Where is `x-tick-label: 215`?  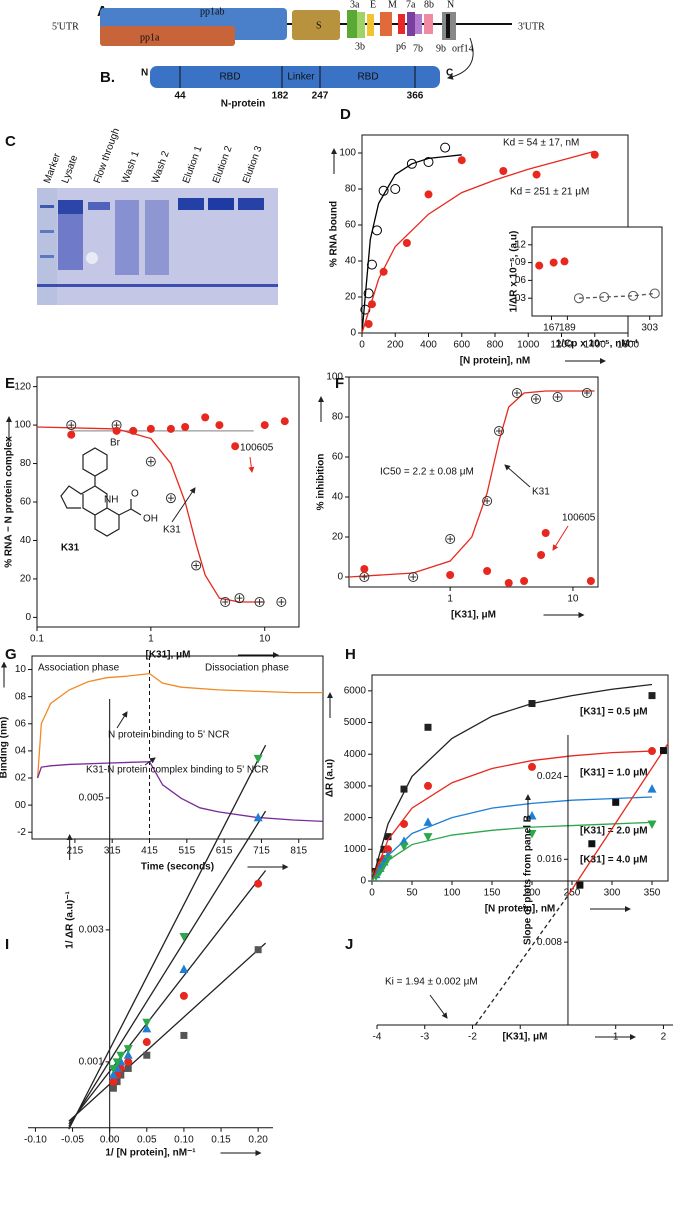
x-tick-label: 215 is located at coordinates (75, 851).